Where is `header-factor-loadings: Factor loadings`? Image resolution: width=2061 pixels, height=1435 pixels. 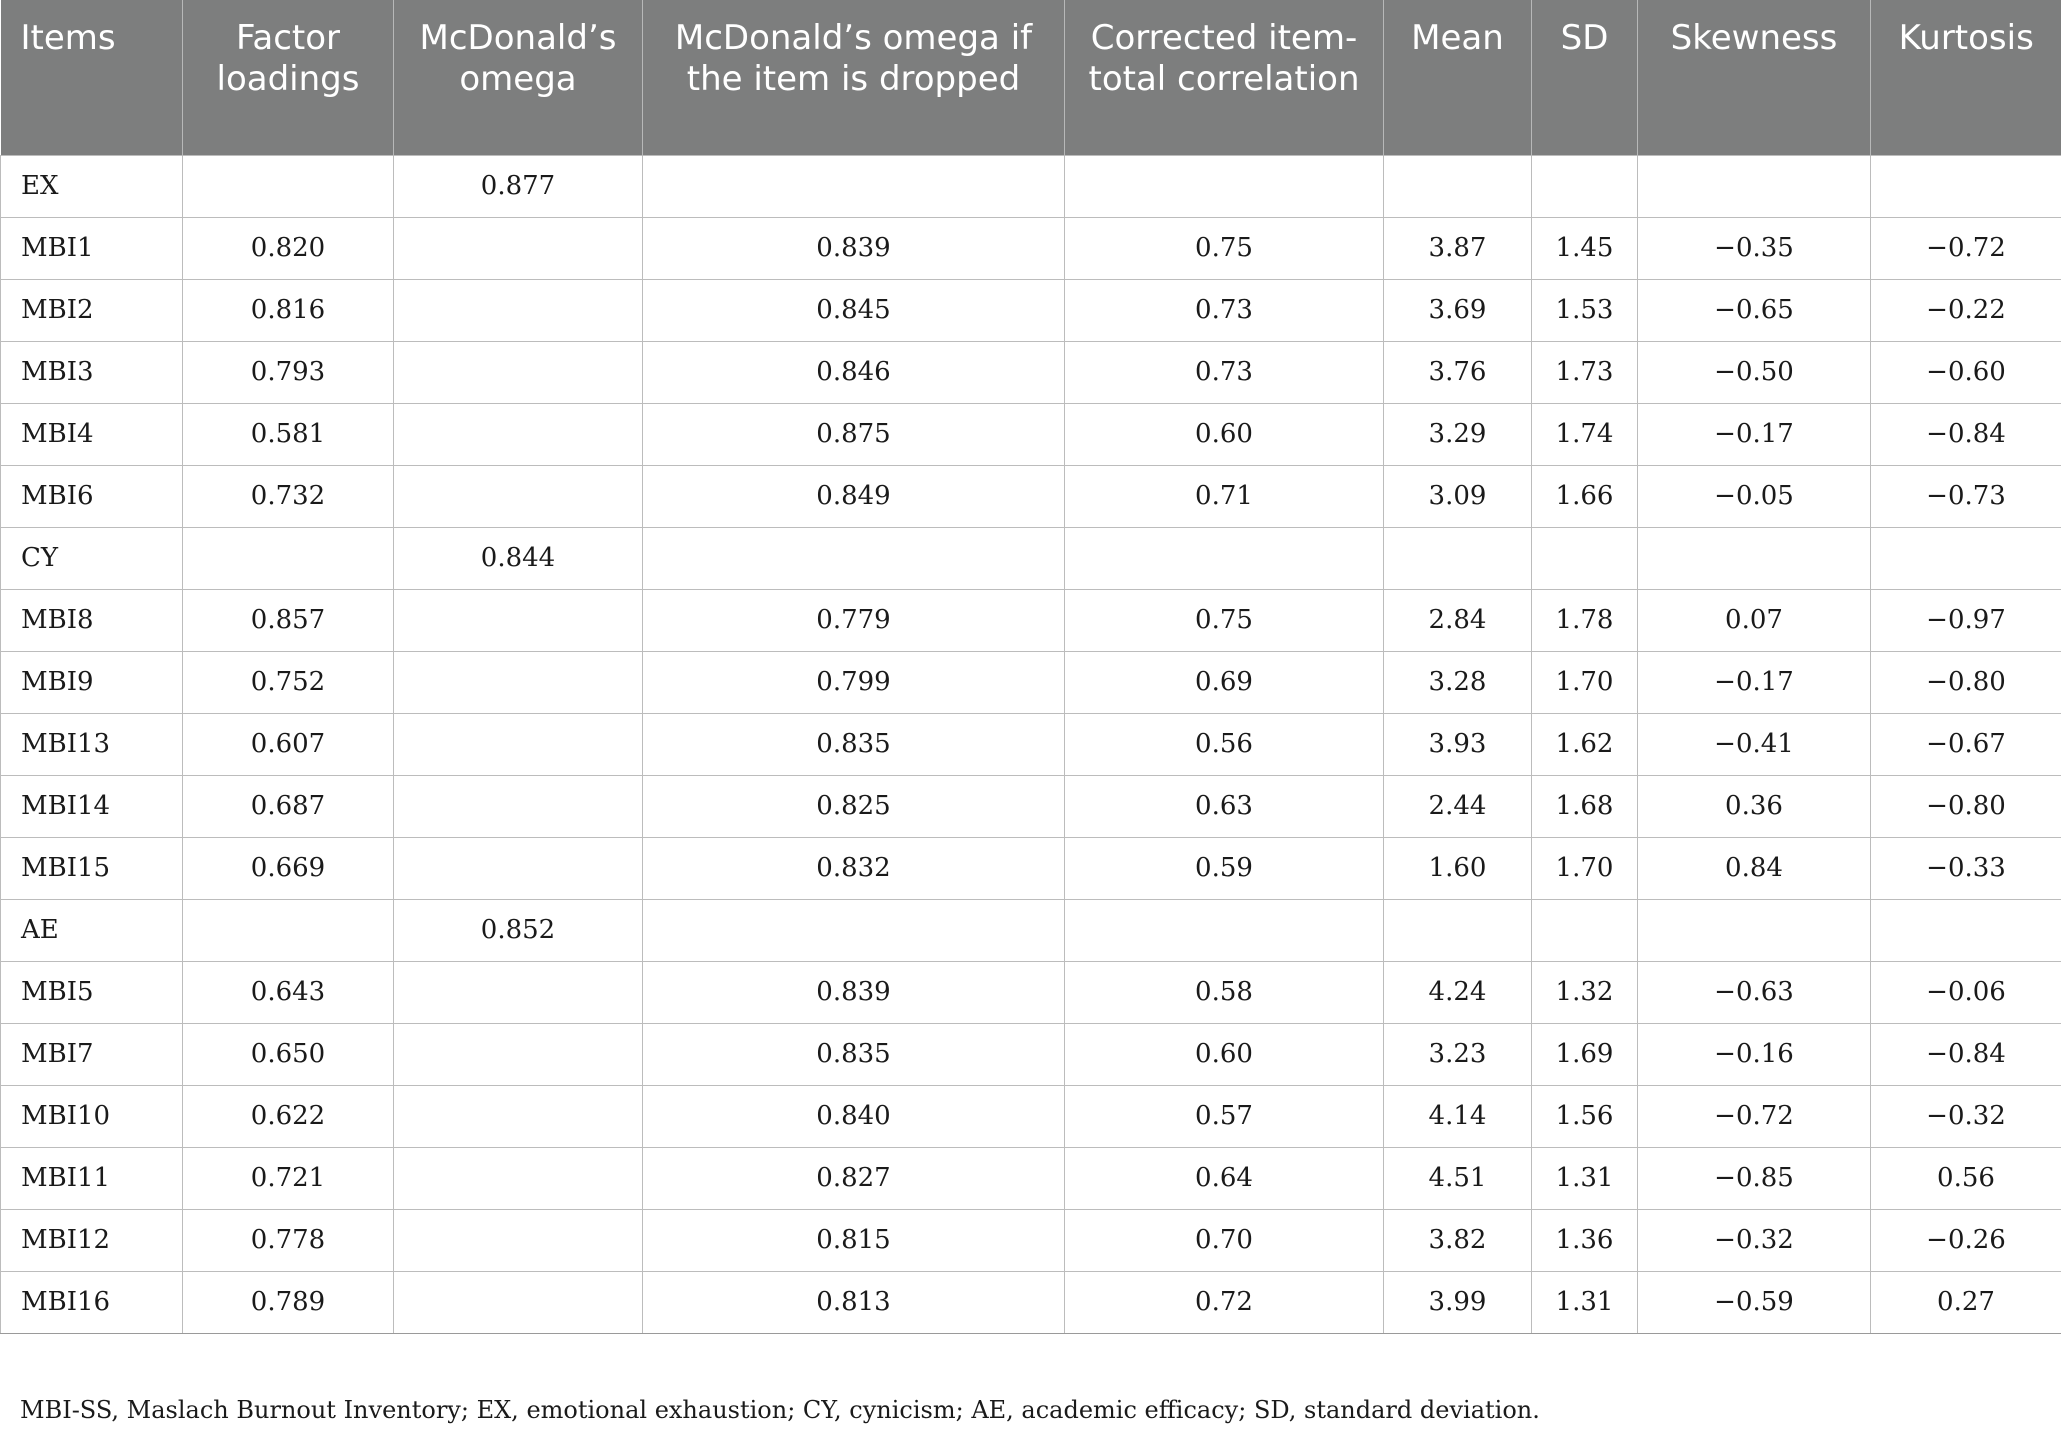
header-factor-loadings: Factor loadings is located at coordinates (288, 77).